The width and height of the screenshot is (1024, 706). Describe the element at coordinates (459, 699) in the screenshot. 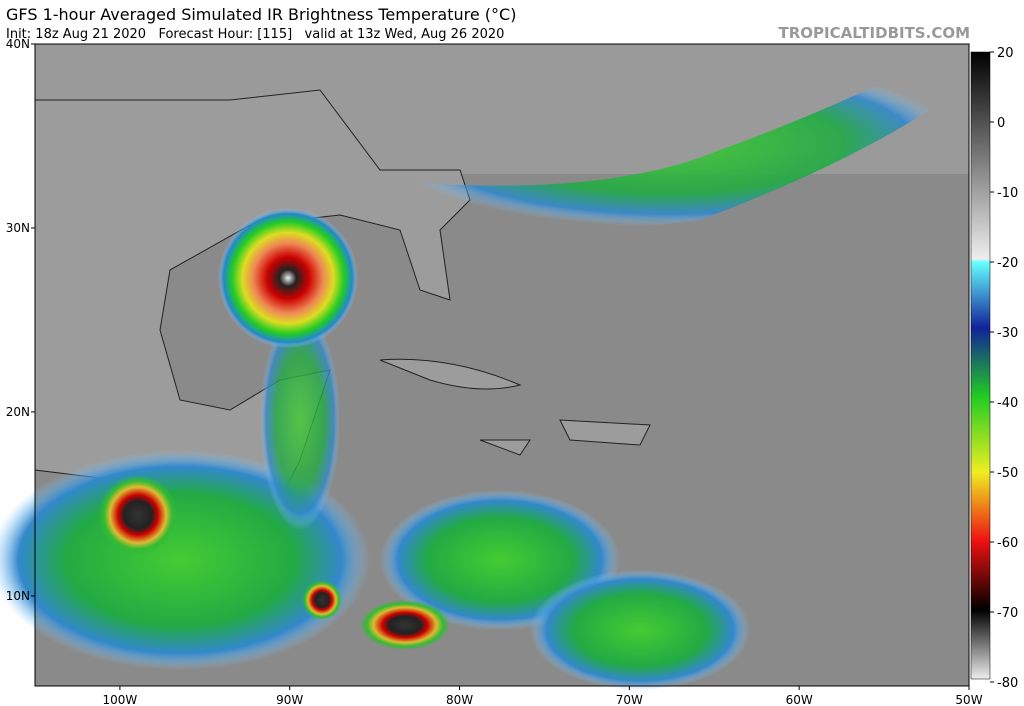

I see `lon-label: 80W` at that location.